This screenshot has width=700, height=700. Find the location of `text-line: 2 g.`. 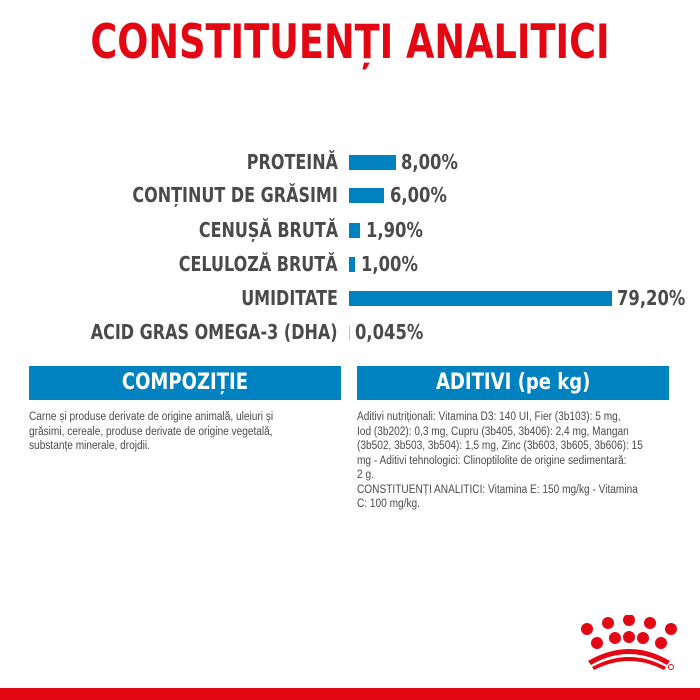

text-line: 2 g. is located at coordinates (365, 475).